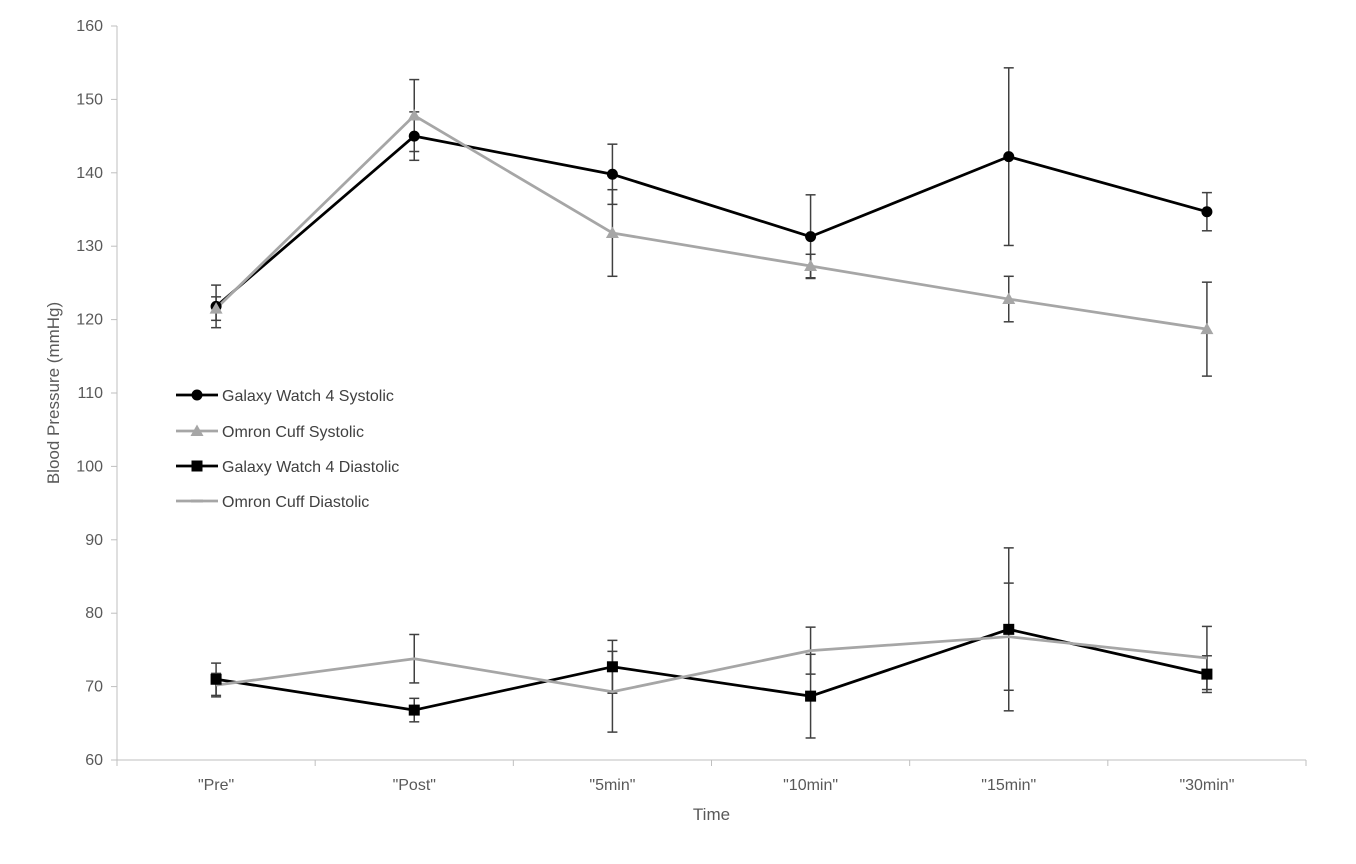 This screenshot has height=864, width=1356. Describe the element at coordinates (89, 173) in the screenshot. I see `y-tick-label: 140` at that location.